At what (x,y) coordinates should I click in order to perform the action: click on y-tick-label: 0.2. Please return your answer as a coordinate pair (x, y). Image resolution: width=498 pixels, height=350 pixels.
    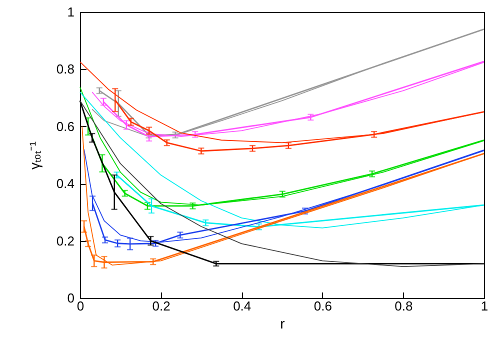
    Looking at the image, I should click on (65, 240).